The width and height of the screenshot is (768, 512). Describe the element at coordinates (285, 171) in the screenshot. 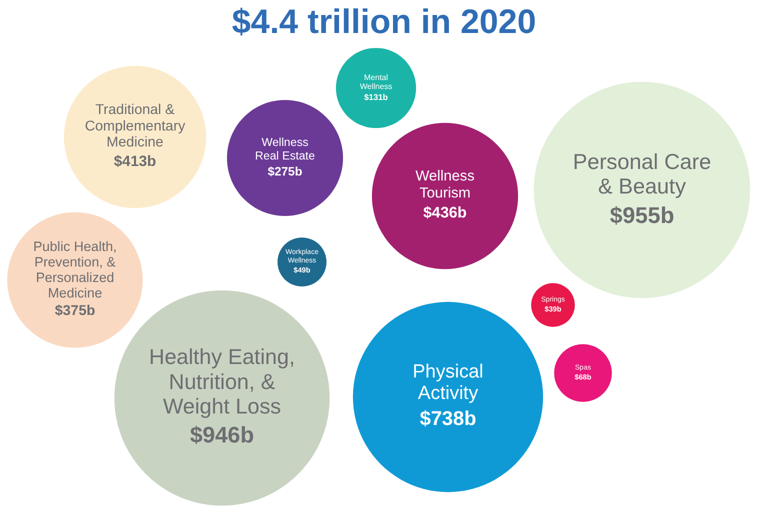

I see `data-label: $275b` at that location.